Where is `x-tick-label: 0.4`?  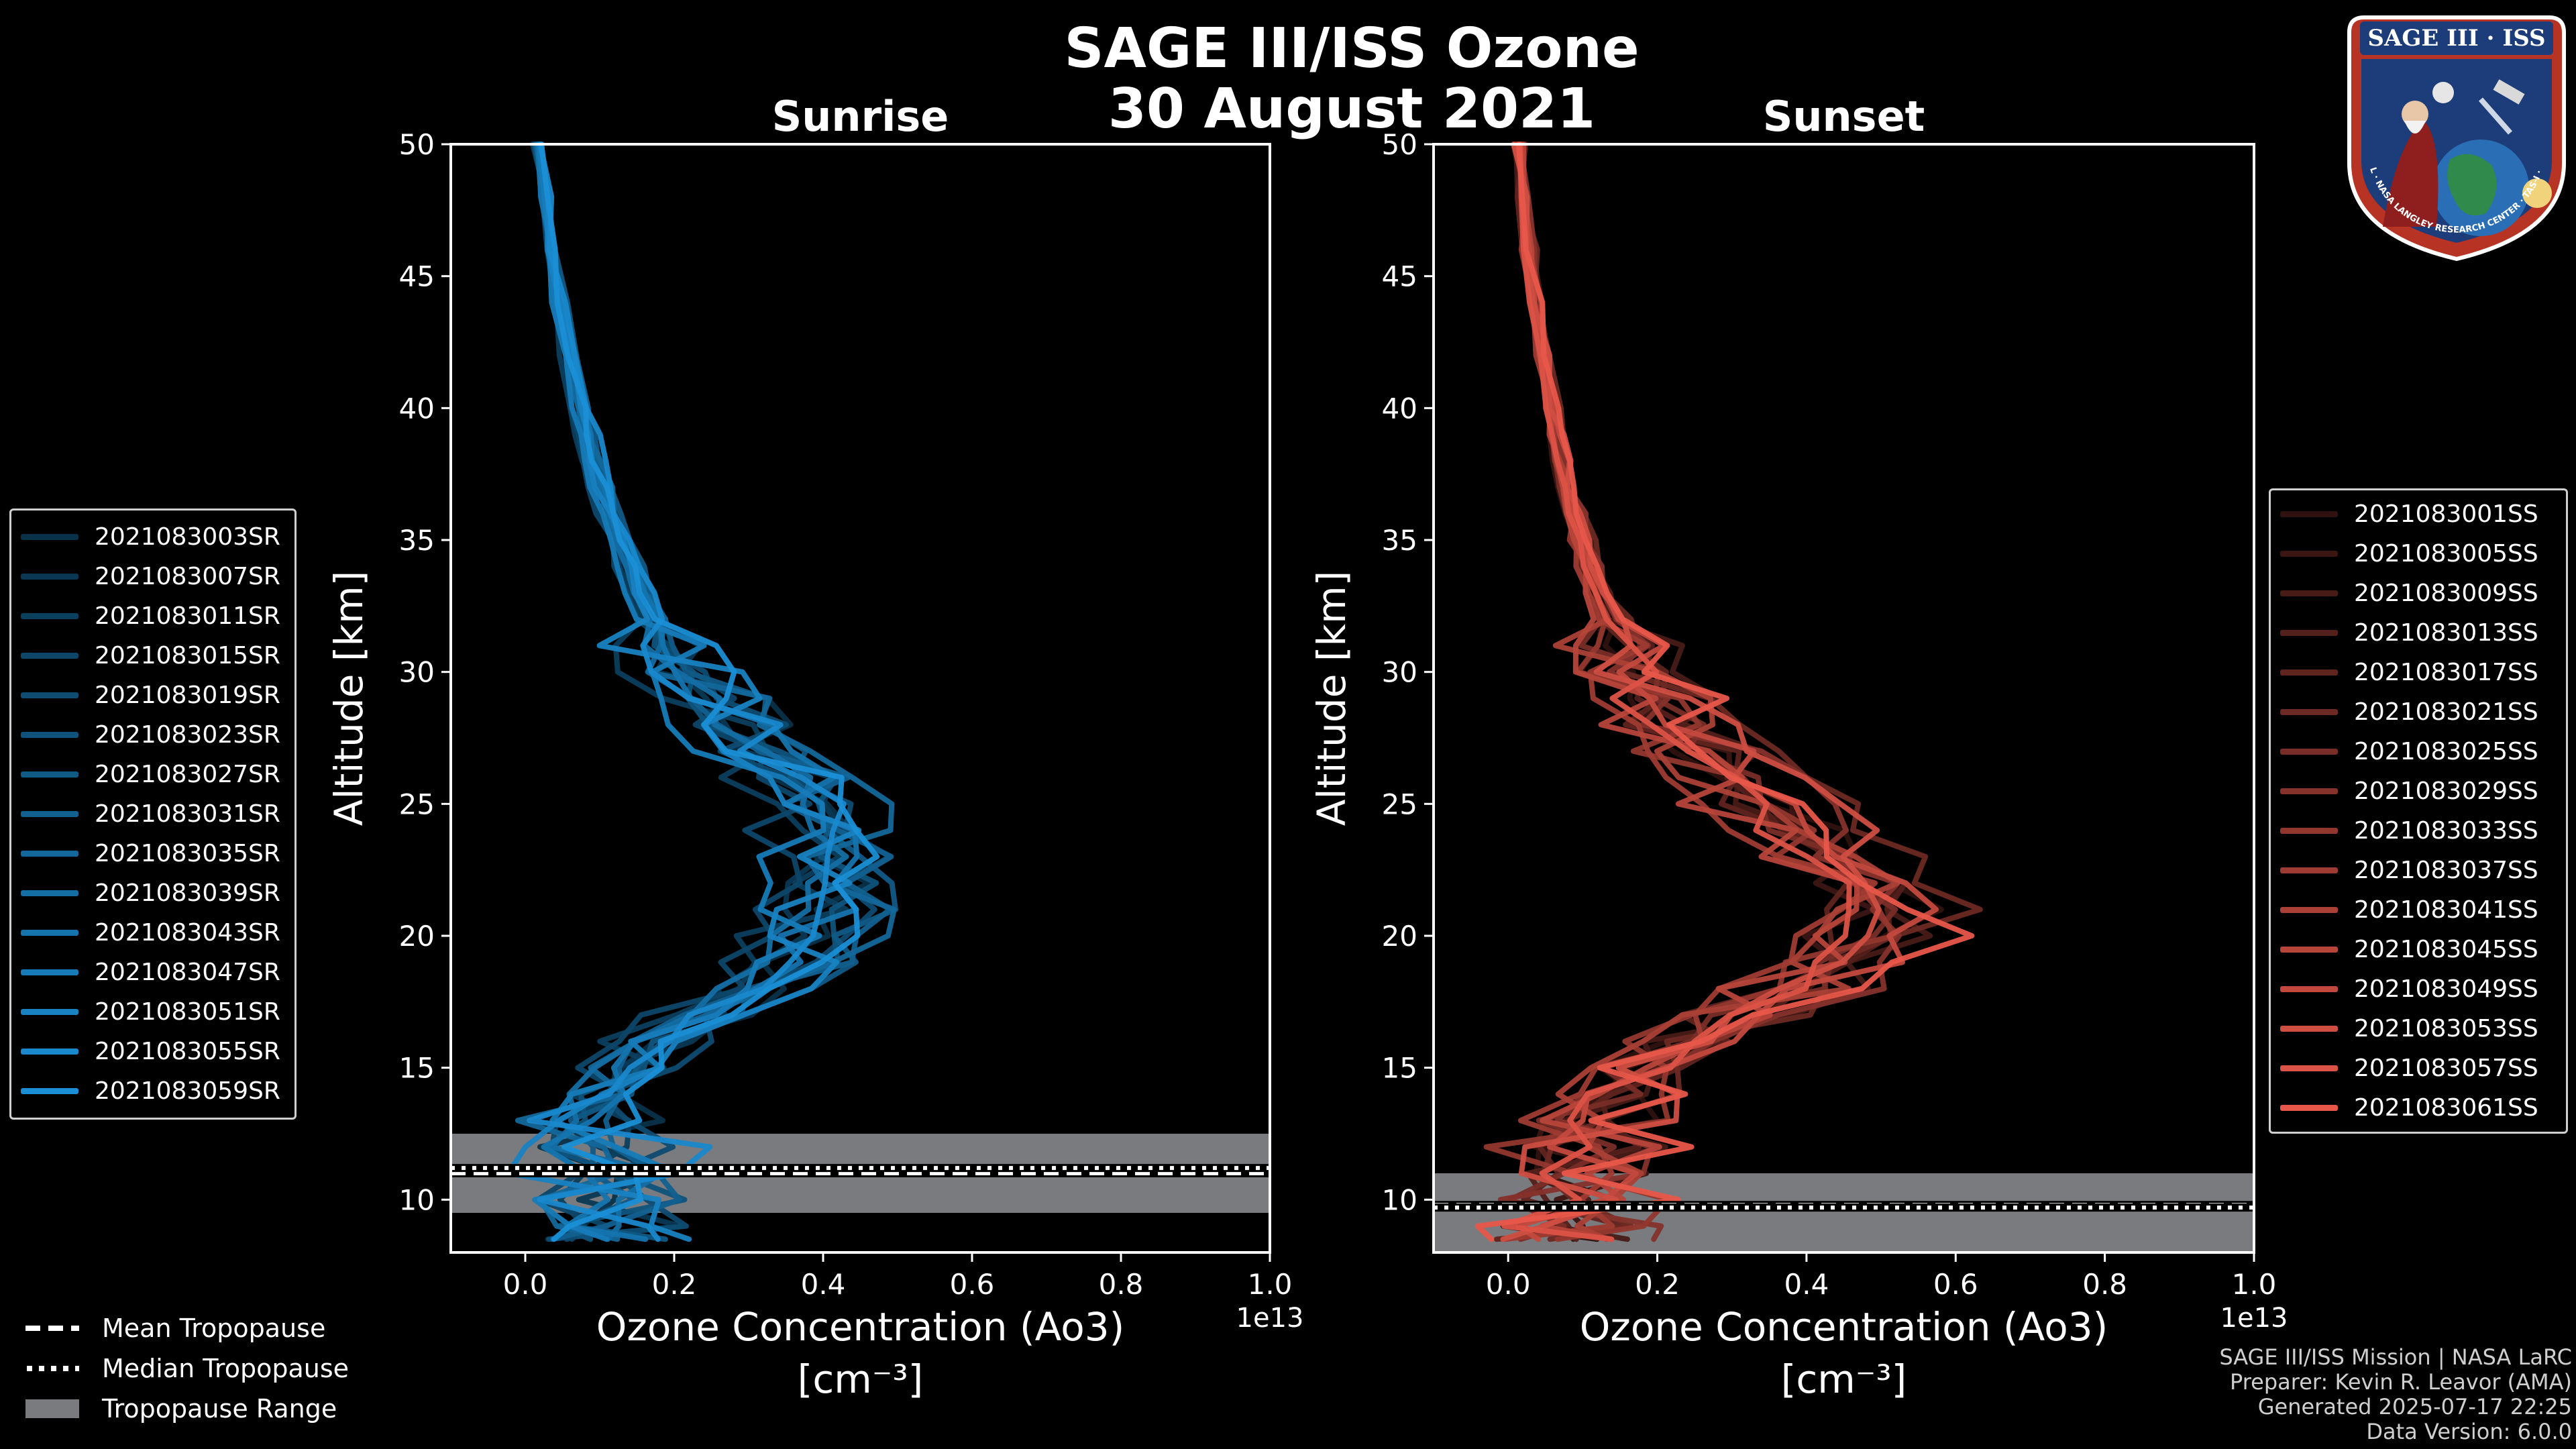 x-tick-label: 0.4 is located at coordinates (1806, 1284).